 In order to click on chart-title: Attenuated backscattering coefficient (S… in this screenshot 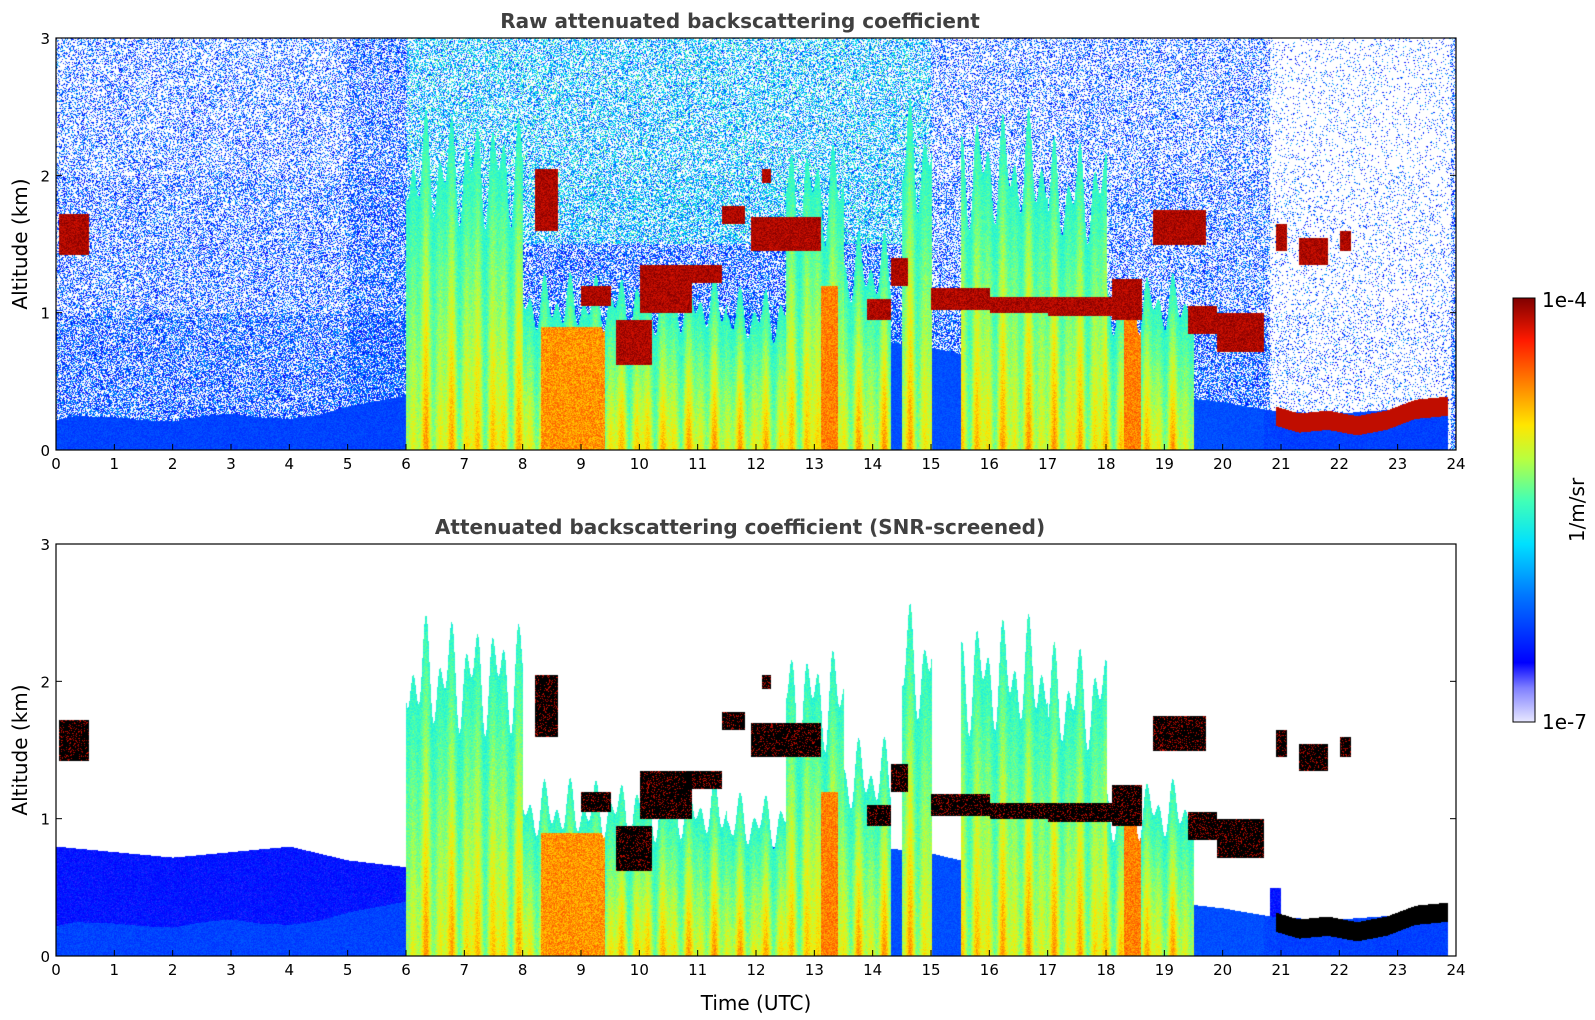, I will do `click(740, 527)`.